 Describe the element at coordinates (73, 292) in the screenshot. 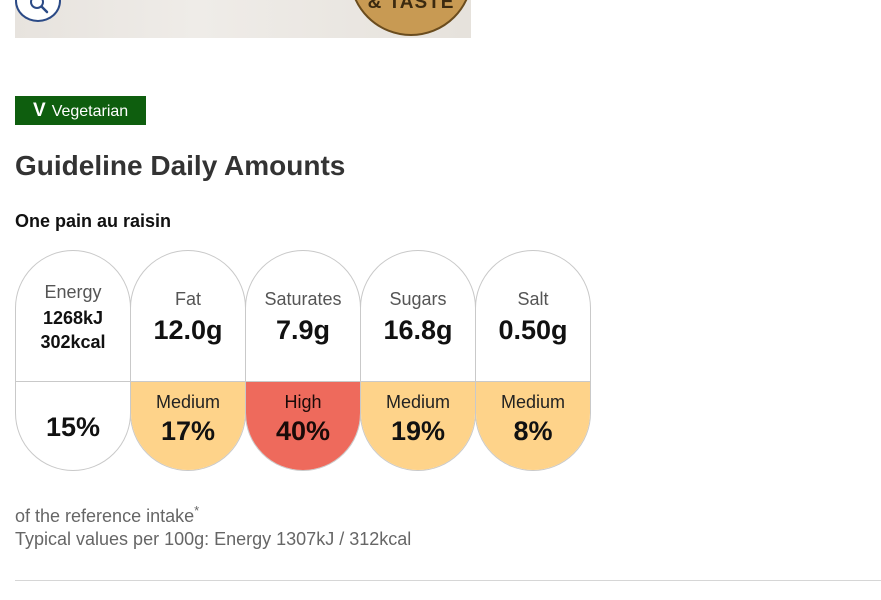

I see `nutrient-name: Energy` at that location.